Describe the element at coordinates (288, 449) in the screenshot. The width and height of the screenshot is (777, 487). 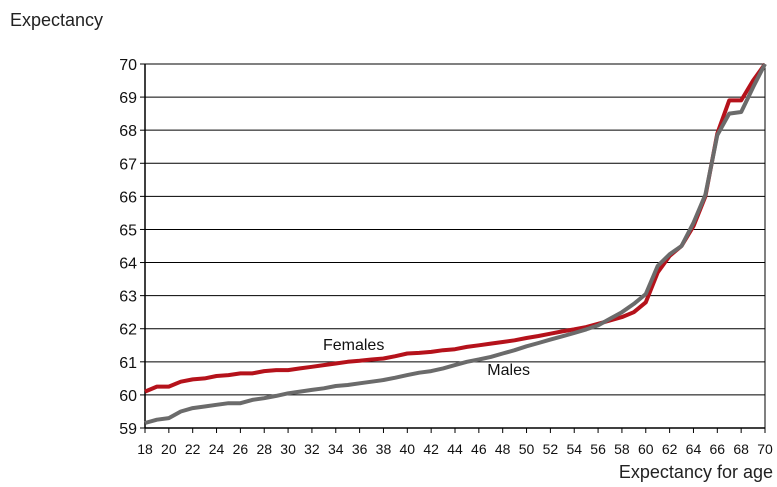
I see `x-tick-label: 30` at that location.